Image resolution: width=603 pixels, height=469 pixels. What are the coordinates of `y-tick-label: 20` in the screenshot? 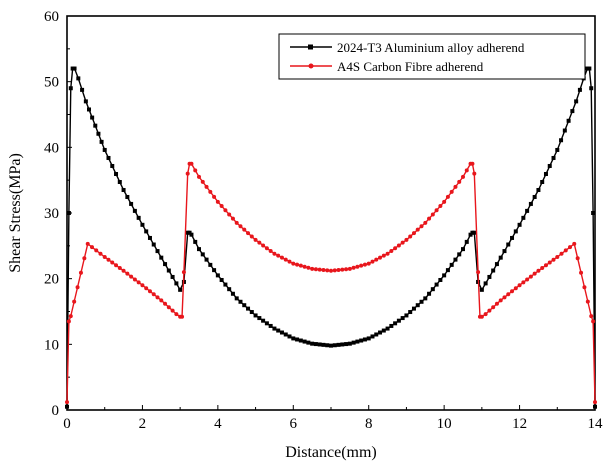 It's located at (51, 280).